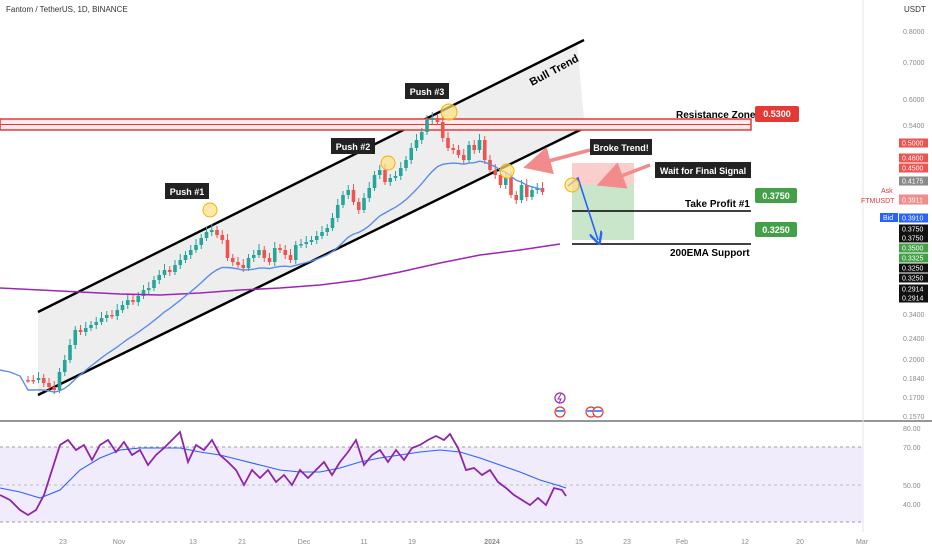 This screenshot has height=550, width=932. Describe the element at coordinates (889, 217) in the screenshot. I see `bid-badge` at that location.